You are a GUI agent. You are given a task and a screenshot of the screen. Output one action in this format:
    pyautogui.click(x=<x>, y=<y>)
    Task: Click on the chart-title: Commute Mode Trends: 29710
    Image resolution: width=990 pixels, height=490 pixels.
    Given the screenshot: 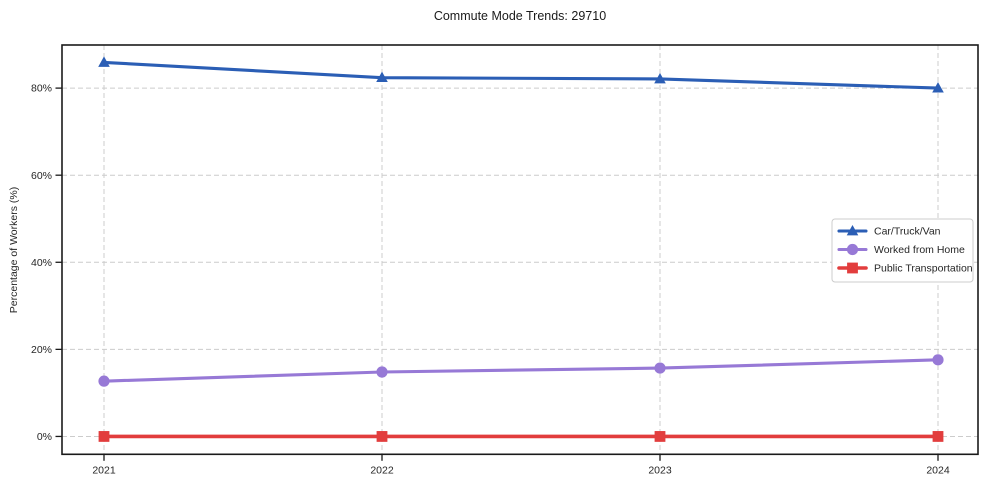 What is the action you would take?
    pyautogui.click(x=520, y=16)
    